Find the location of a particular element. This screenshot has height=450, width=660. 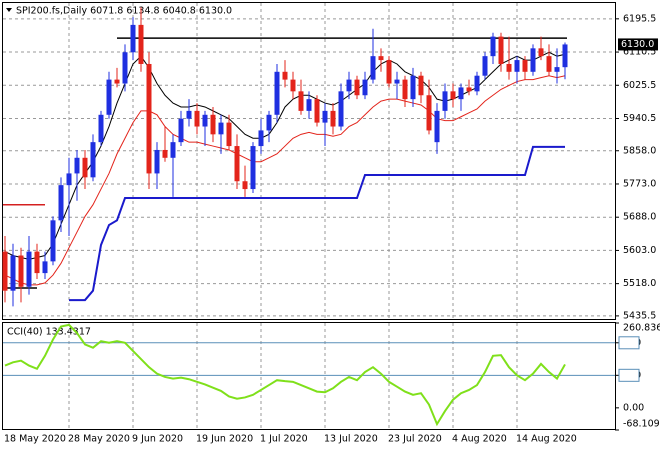

y-tick-label: -68.1098 is located at coordinates (641, 424).